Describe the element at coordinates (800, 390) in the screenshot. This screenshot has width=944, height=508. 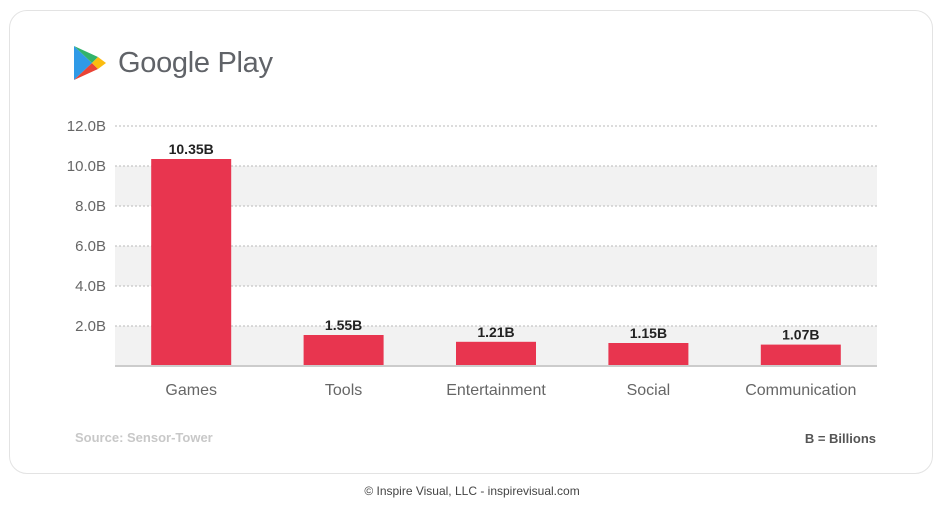
I see `x-tick-label: Communication` at that location.